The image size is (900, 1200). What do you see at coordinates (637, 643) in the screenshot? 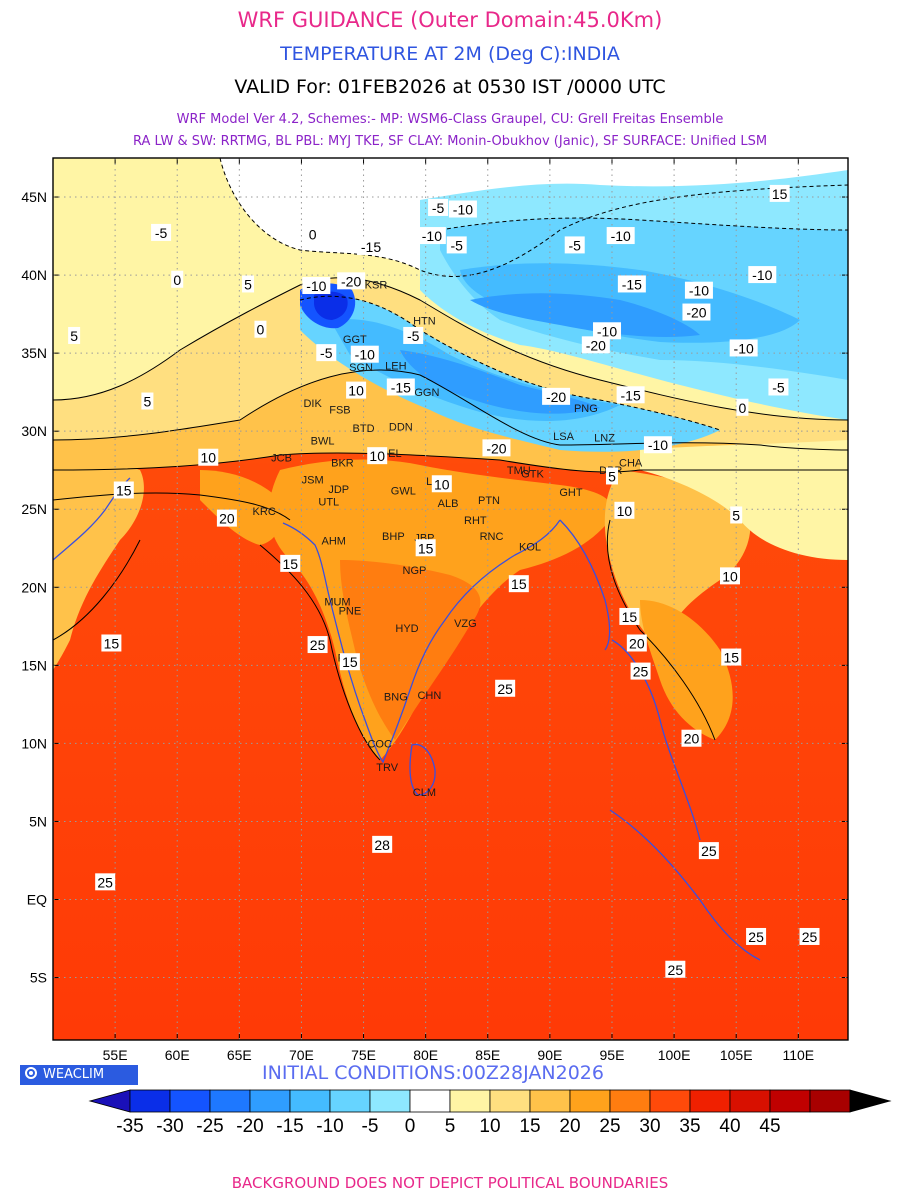
I see `contour-label: 20` at bounding box center [637, 643].